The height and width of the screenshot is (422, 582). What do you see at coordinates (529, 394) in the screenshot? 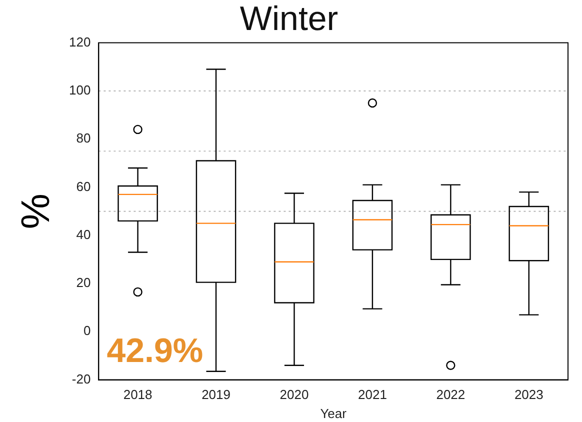
I see `x-tick-label: 2023` at bounding box center [529, 394].